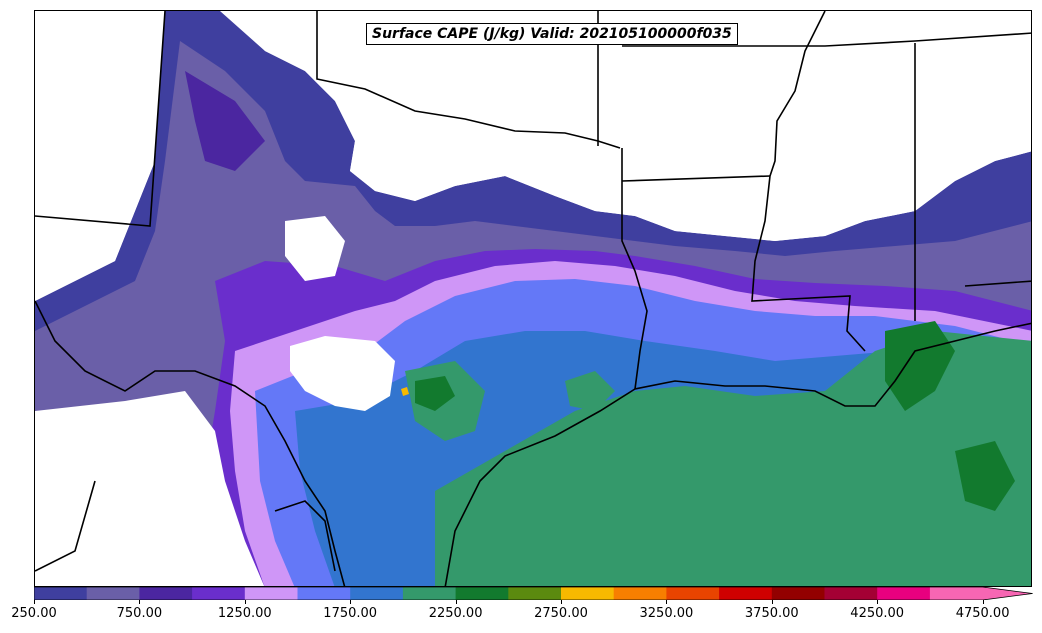  What do you see at coordinates (65, 526) in the screenshot?
I see `mexico-border` at bounding box center [65, 526].